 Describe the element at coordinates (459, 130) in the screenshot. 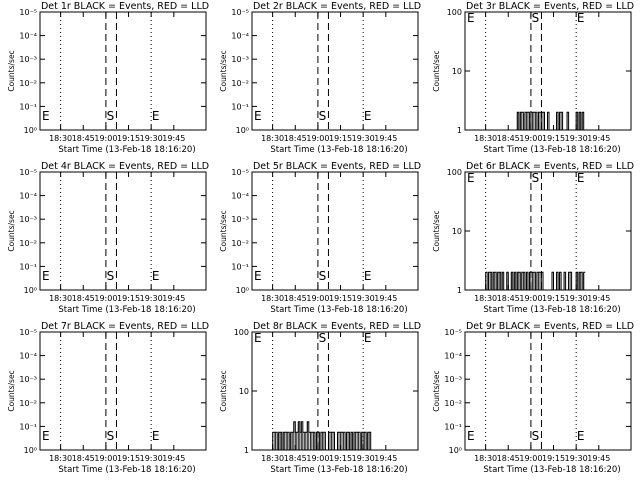

I see `y-tick-label: 1` at that location.